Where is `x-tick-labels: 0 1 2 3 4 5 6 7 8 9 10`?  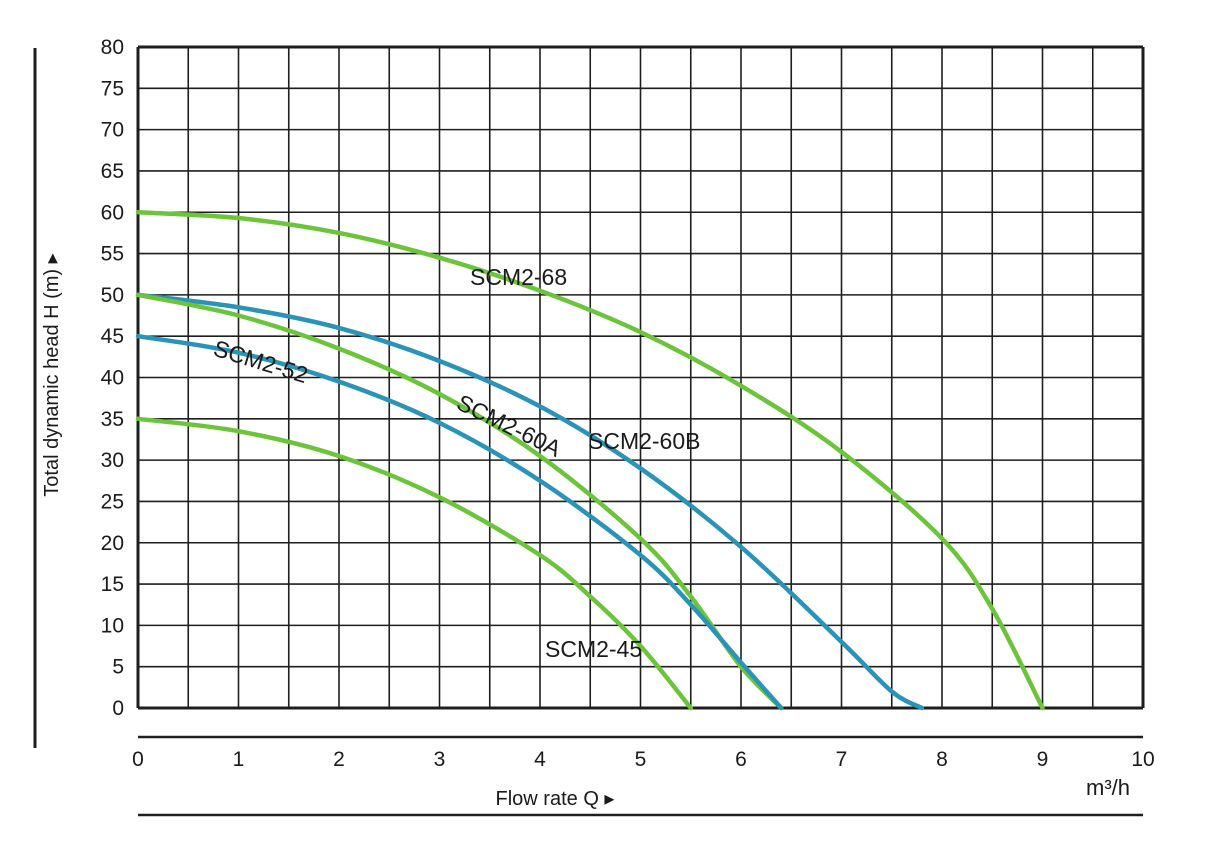
x-tick-labels: 0 1 2 3 4 5 6 7 8 9 10 is located at coordinates (643, 759).